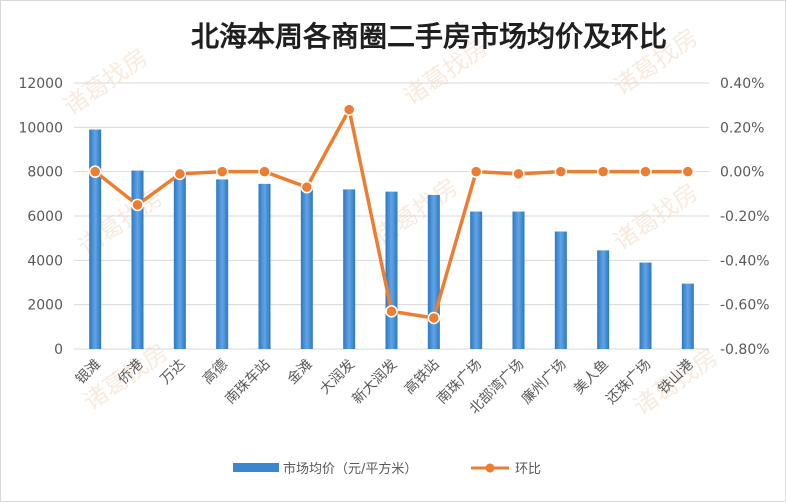 Image resolution: width=786 pixels, height=502 pixels. I want to click on legend-label-price: 市场均价（元/平方米）, so click(350, 469).